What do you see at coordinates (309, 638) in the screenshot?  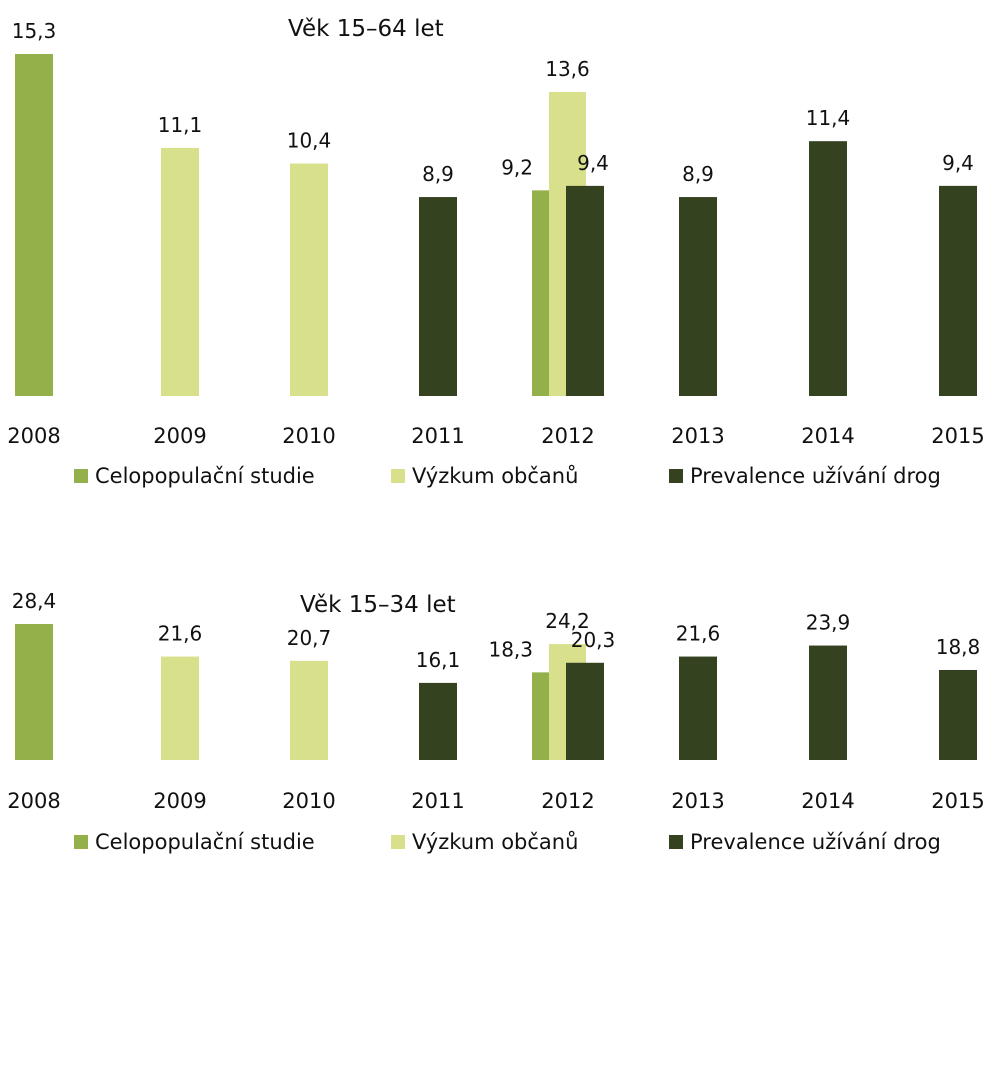 I see `data-label: 20,7` at bounding box center [309, 638].